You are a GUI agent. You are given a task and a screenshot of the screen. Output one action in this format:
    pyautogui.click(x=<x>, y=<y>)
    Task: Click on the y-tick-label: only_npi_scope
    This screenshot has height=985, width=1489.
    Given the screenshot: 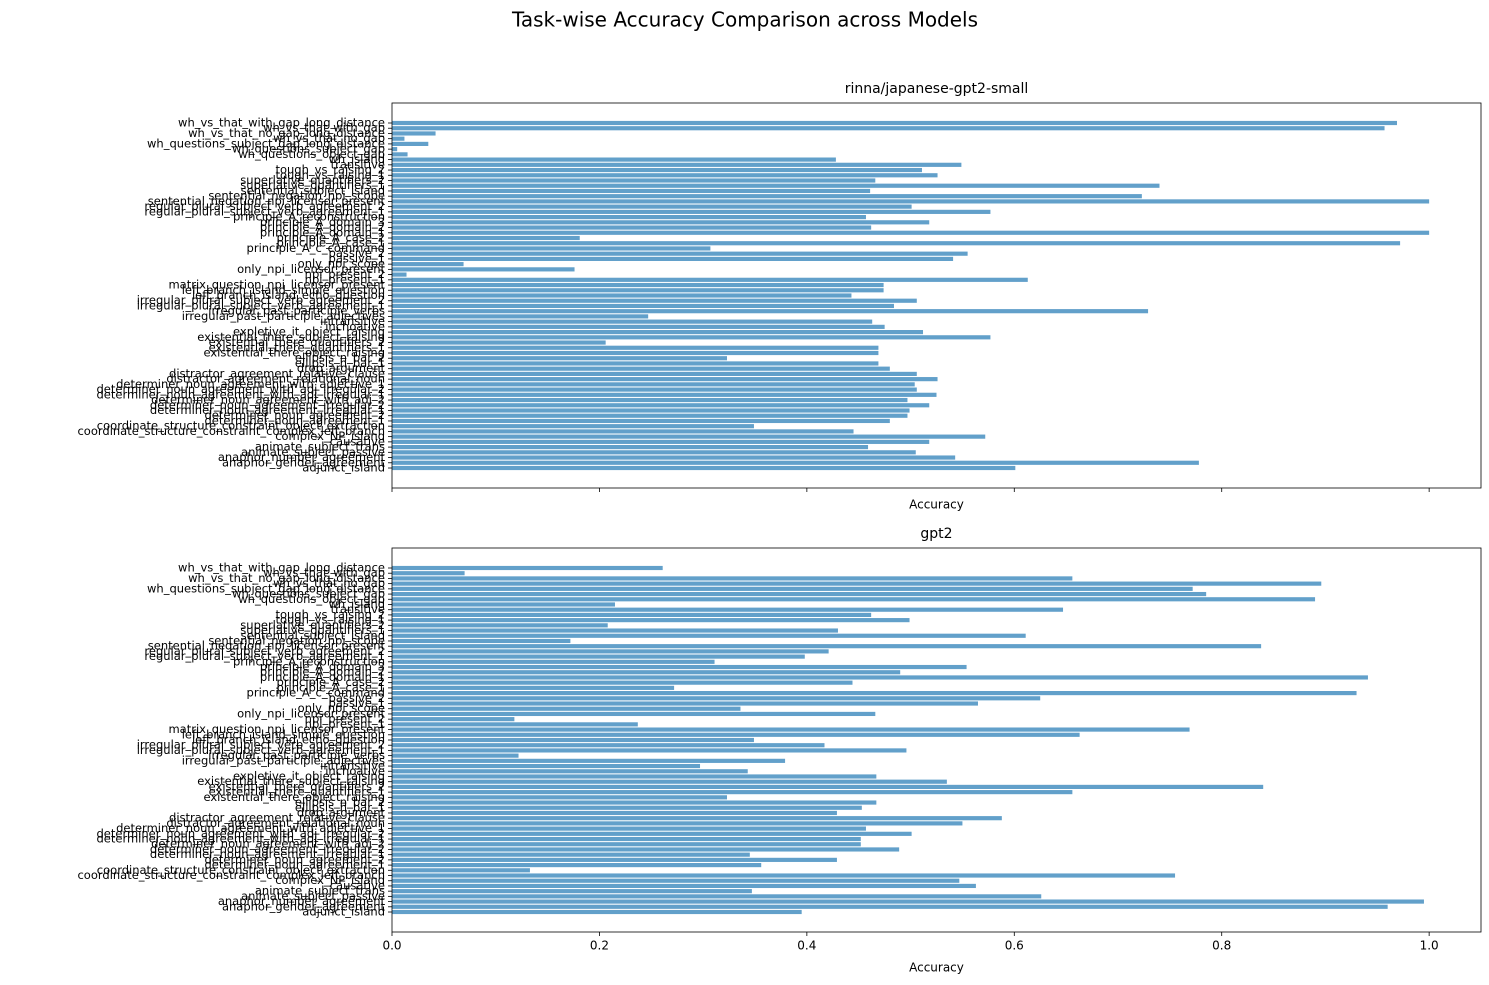 What is the action you would take?
    pyautogui.click(x=341, y=264)
    